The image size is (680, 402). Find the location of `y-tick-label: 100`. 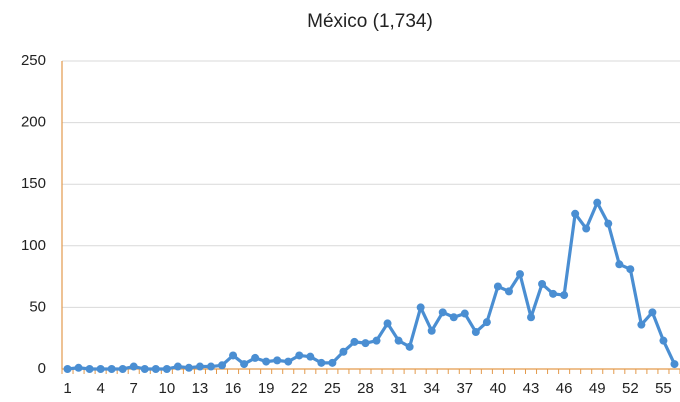

y-tick-label: 100 is located at coordinates (33, 245).